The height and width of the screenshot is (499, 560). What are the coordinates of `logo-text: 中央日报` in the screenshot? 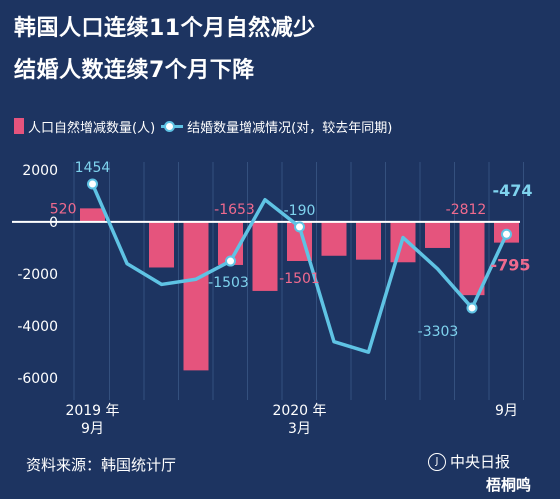 It's located at (480, 462).